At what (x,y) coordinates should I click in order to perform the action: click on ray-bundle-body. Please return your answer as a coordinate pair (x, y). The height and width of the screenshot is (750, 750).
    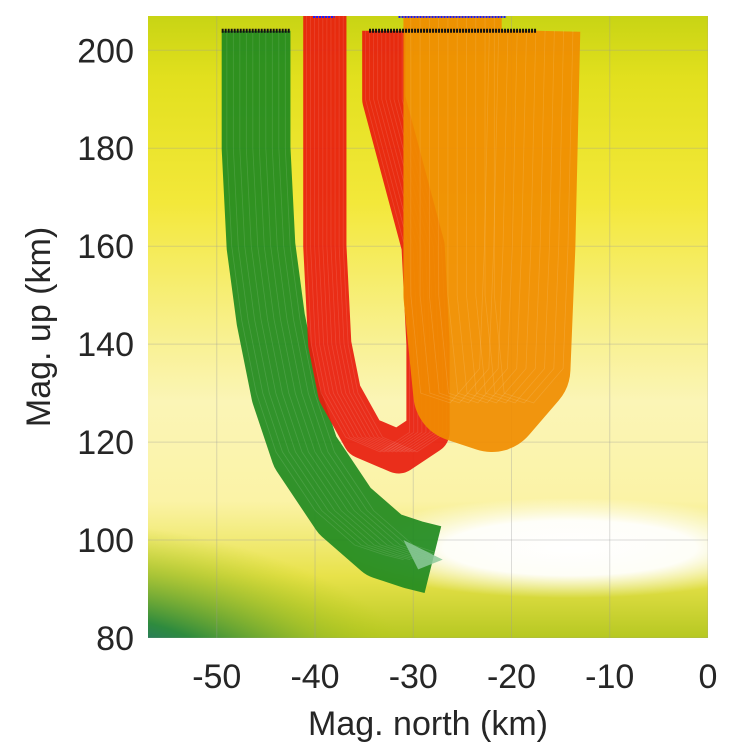
    Looking at the image, I should click on (492, 234).